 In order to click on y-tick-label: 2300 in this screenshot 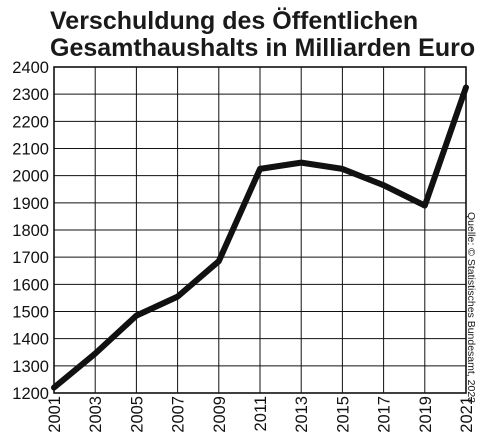, I will do `click(30, 95)`.